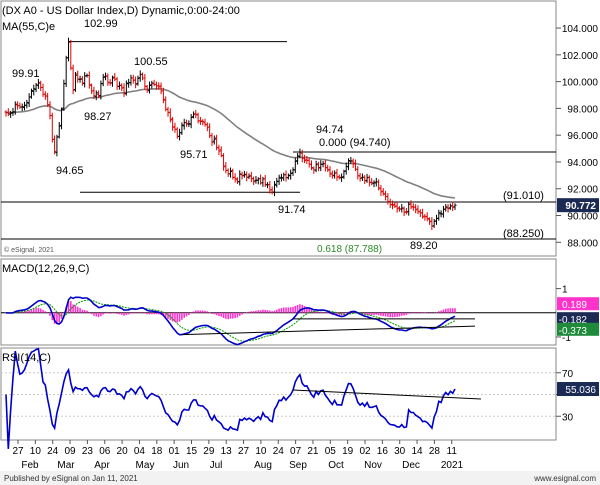 The height and width of the screenshot is (485, 600). Describe the element at coordinates (70, 171) in the screenshot. I see `swing-label: 94.65` at that location.